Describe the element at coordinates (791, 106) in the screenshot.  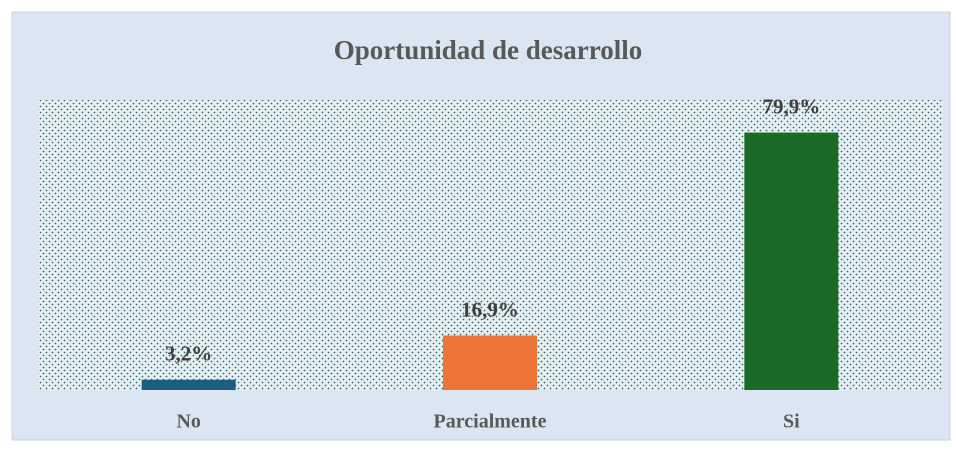
I see `data-label: 79,9%` at that location.